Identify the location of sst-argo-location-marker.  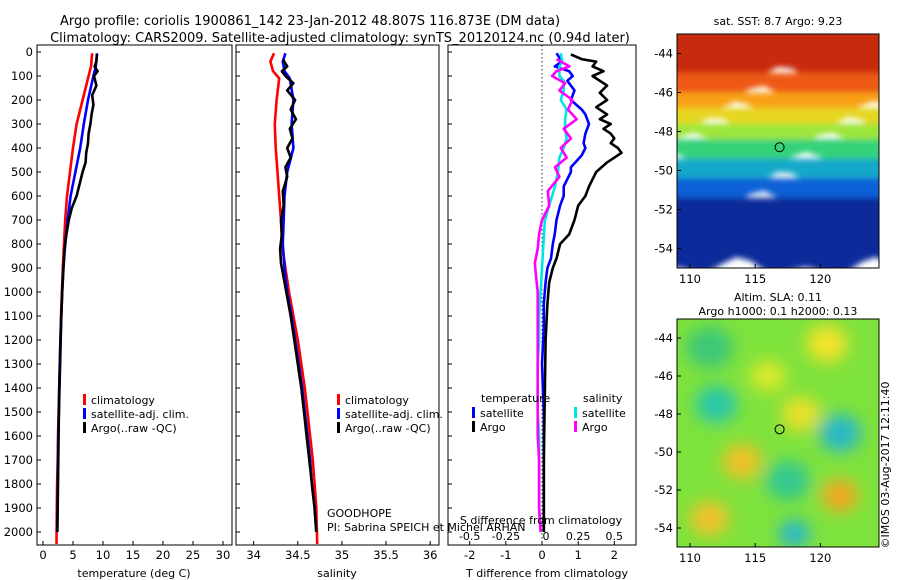
(779, 147).